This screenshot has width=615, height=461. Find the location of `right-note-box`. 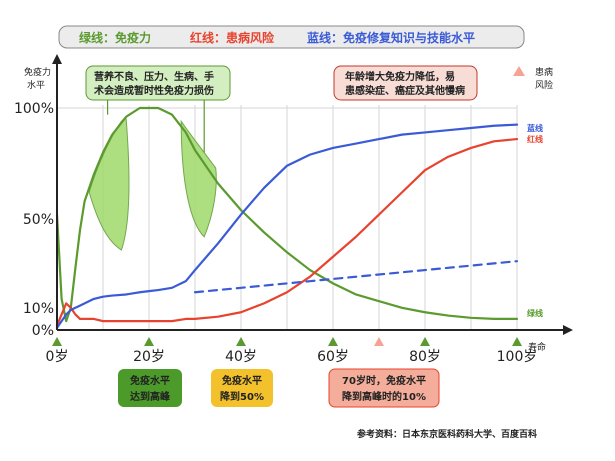

right-note-box is located at coordinates (405, 83).